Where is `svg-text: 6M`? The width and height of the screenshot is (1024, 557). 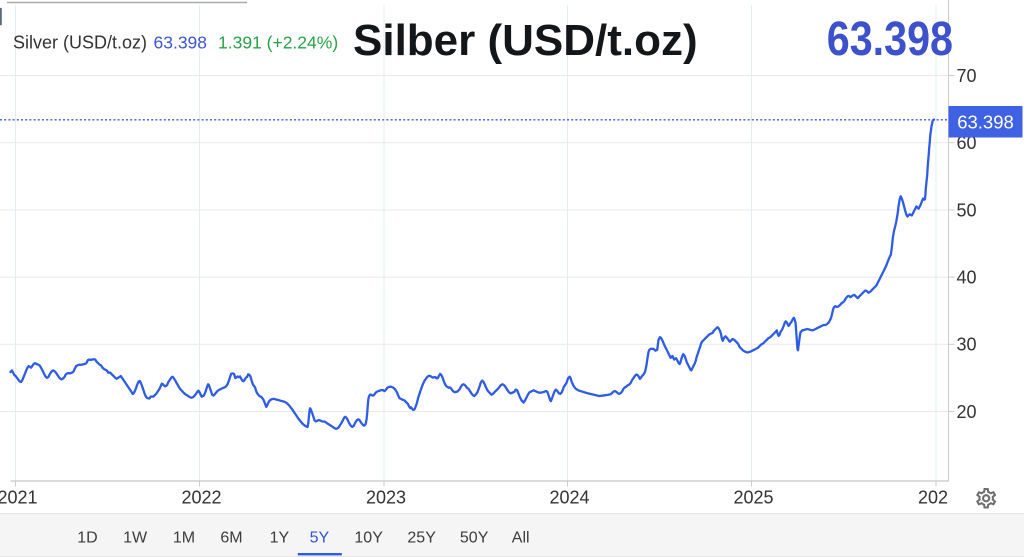 svg-text: 6M is located at coordinates (231, 538).